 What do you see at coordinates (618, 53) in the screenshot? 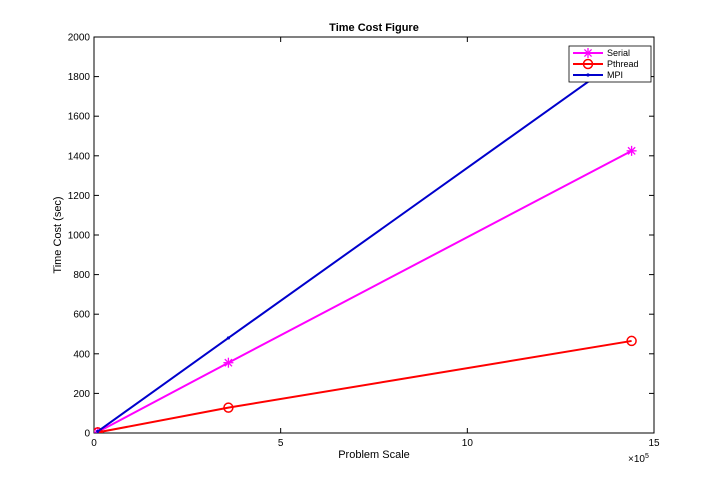
I see `legend-label: Serial` at bounding box center [618, 53].